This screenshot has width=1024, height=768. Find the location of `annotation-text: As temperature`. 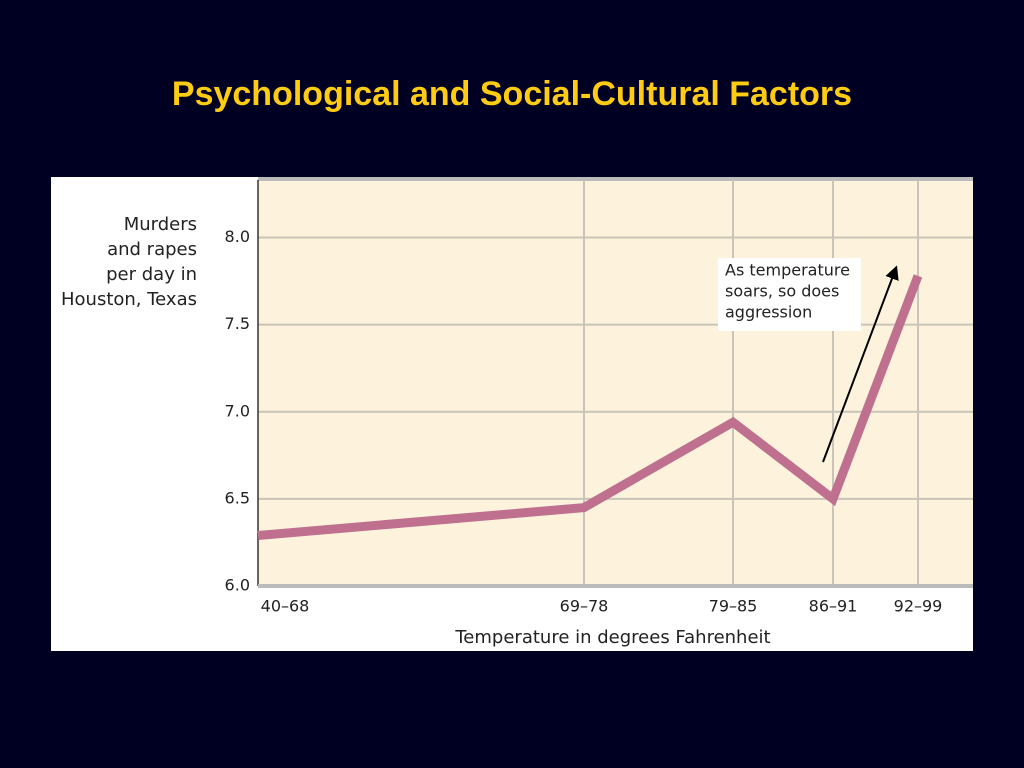

annotation-text: As temperature is located at coordinates (787, 270).